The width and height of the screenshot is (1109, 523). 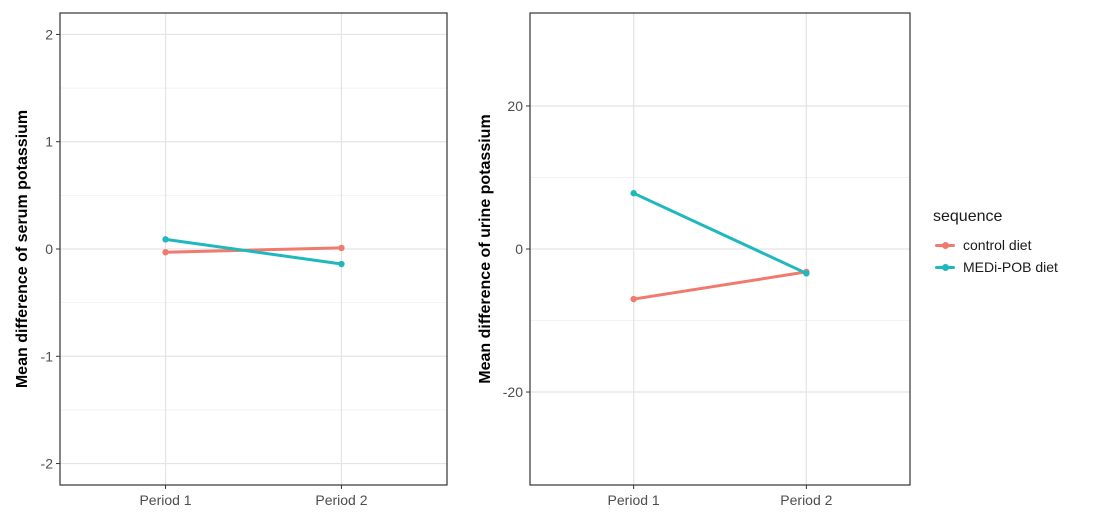 I want to click on legend-item-medi-pob-diet: MEDi-POB diet, so click(x=995, y=267).